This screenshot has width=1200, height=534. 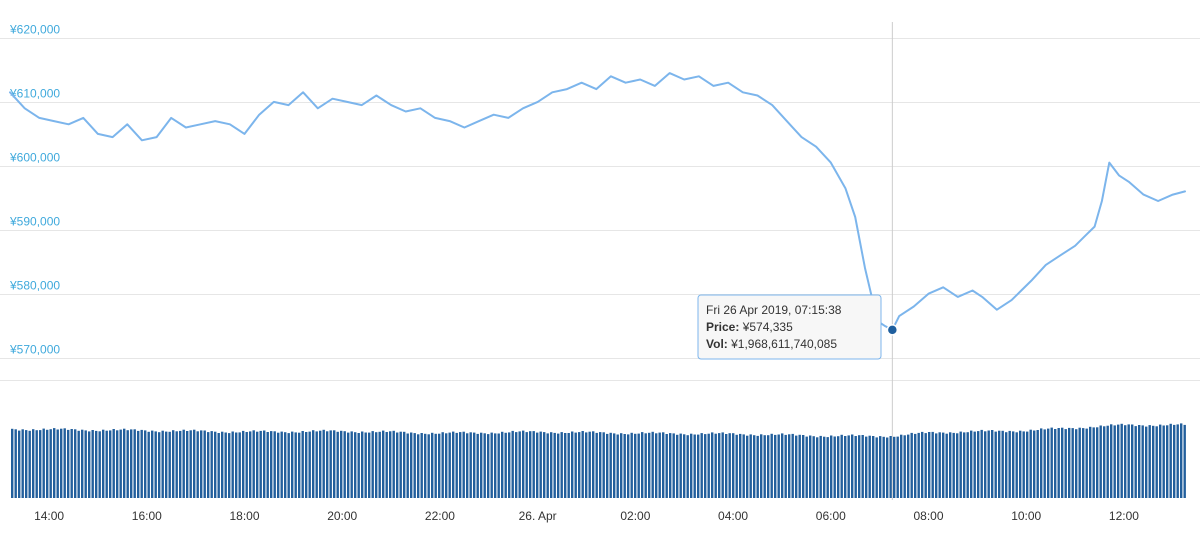 What do you see at coordinates (34, 158) in the screenshot?
I see `y-tick-label: ¥600,000` at bounding box center [34, 158].